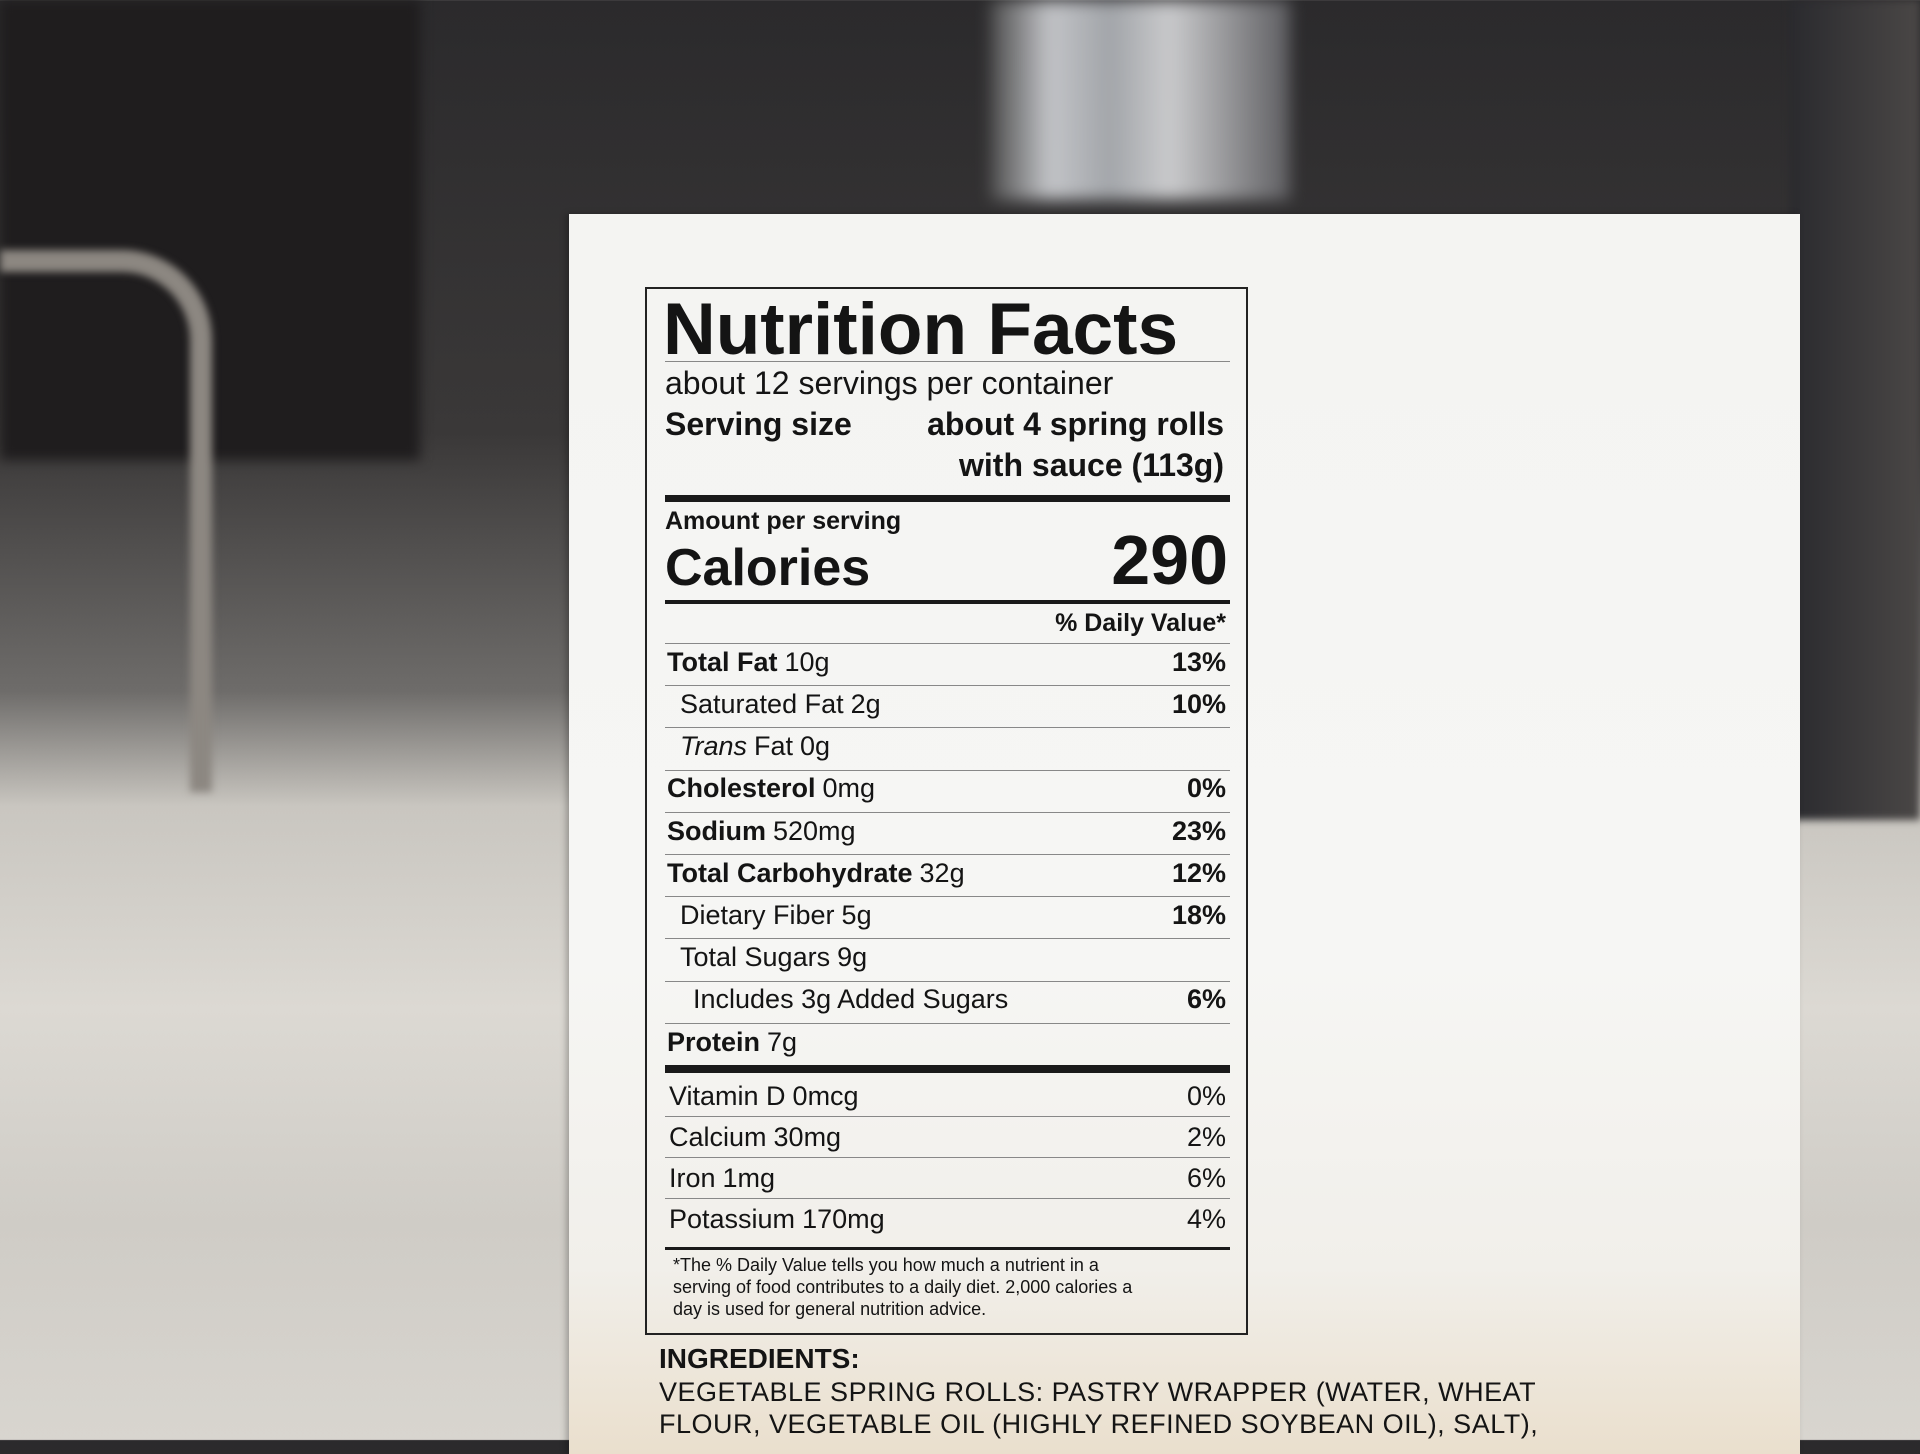 The image size is (1920, 1454). I want to click on vitamin-daily-value: 0%, so click(1206, 1095).